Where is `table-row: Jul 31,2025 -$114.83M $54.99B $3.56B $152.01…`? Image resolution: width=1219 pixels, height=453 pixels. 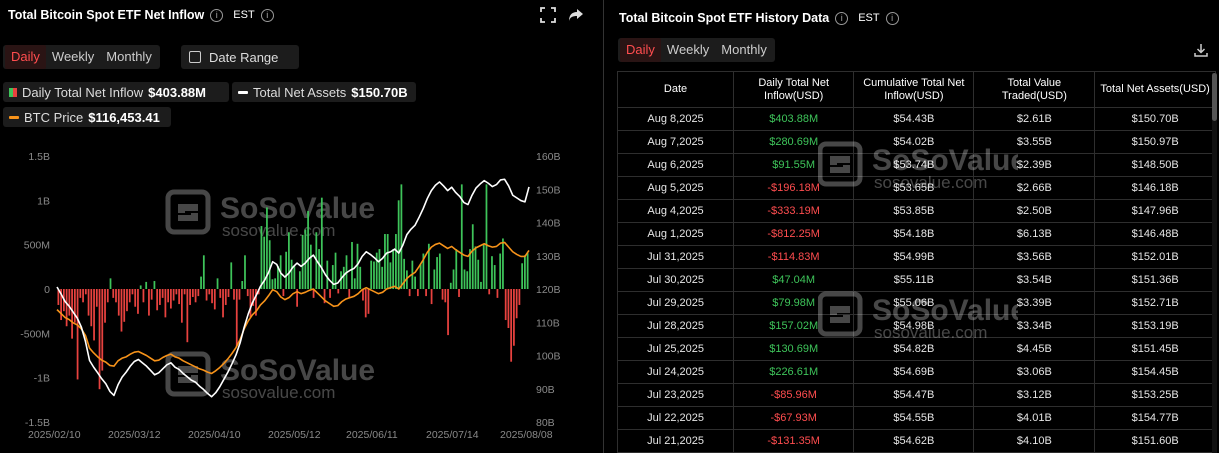
table-row: Jul 31,2025 -$114.83M $54.99B $3.56B $152.01… is located at coordinates (916, 257).